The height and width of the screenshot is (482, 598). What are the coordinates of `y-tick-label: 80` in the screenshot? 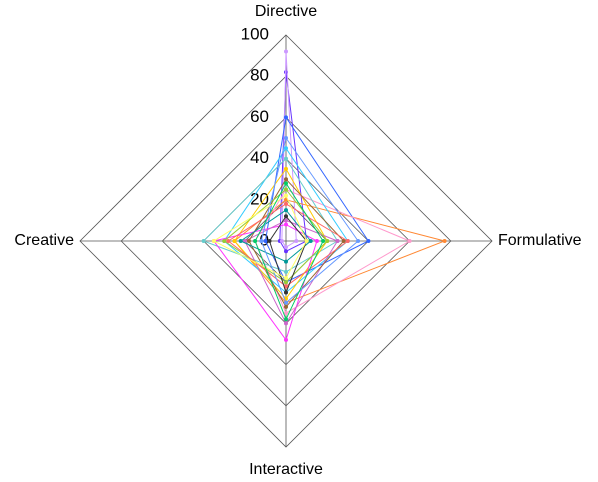 It's located at (259, 75).